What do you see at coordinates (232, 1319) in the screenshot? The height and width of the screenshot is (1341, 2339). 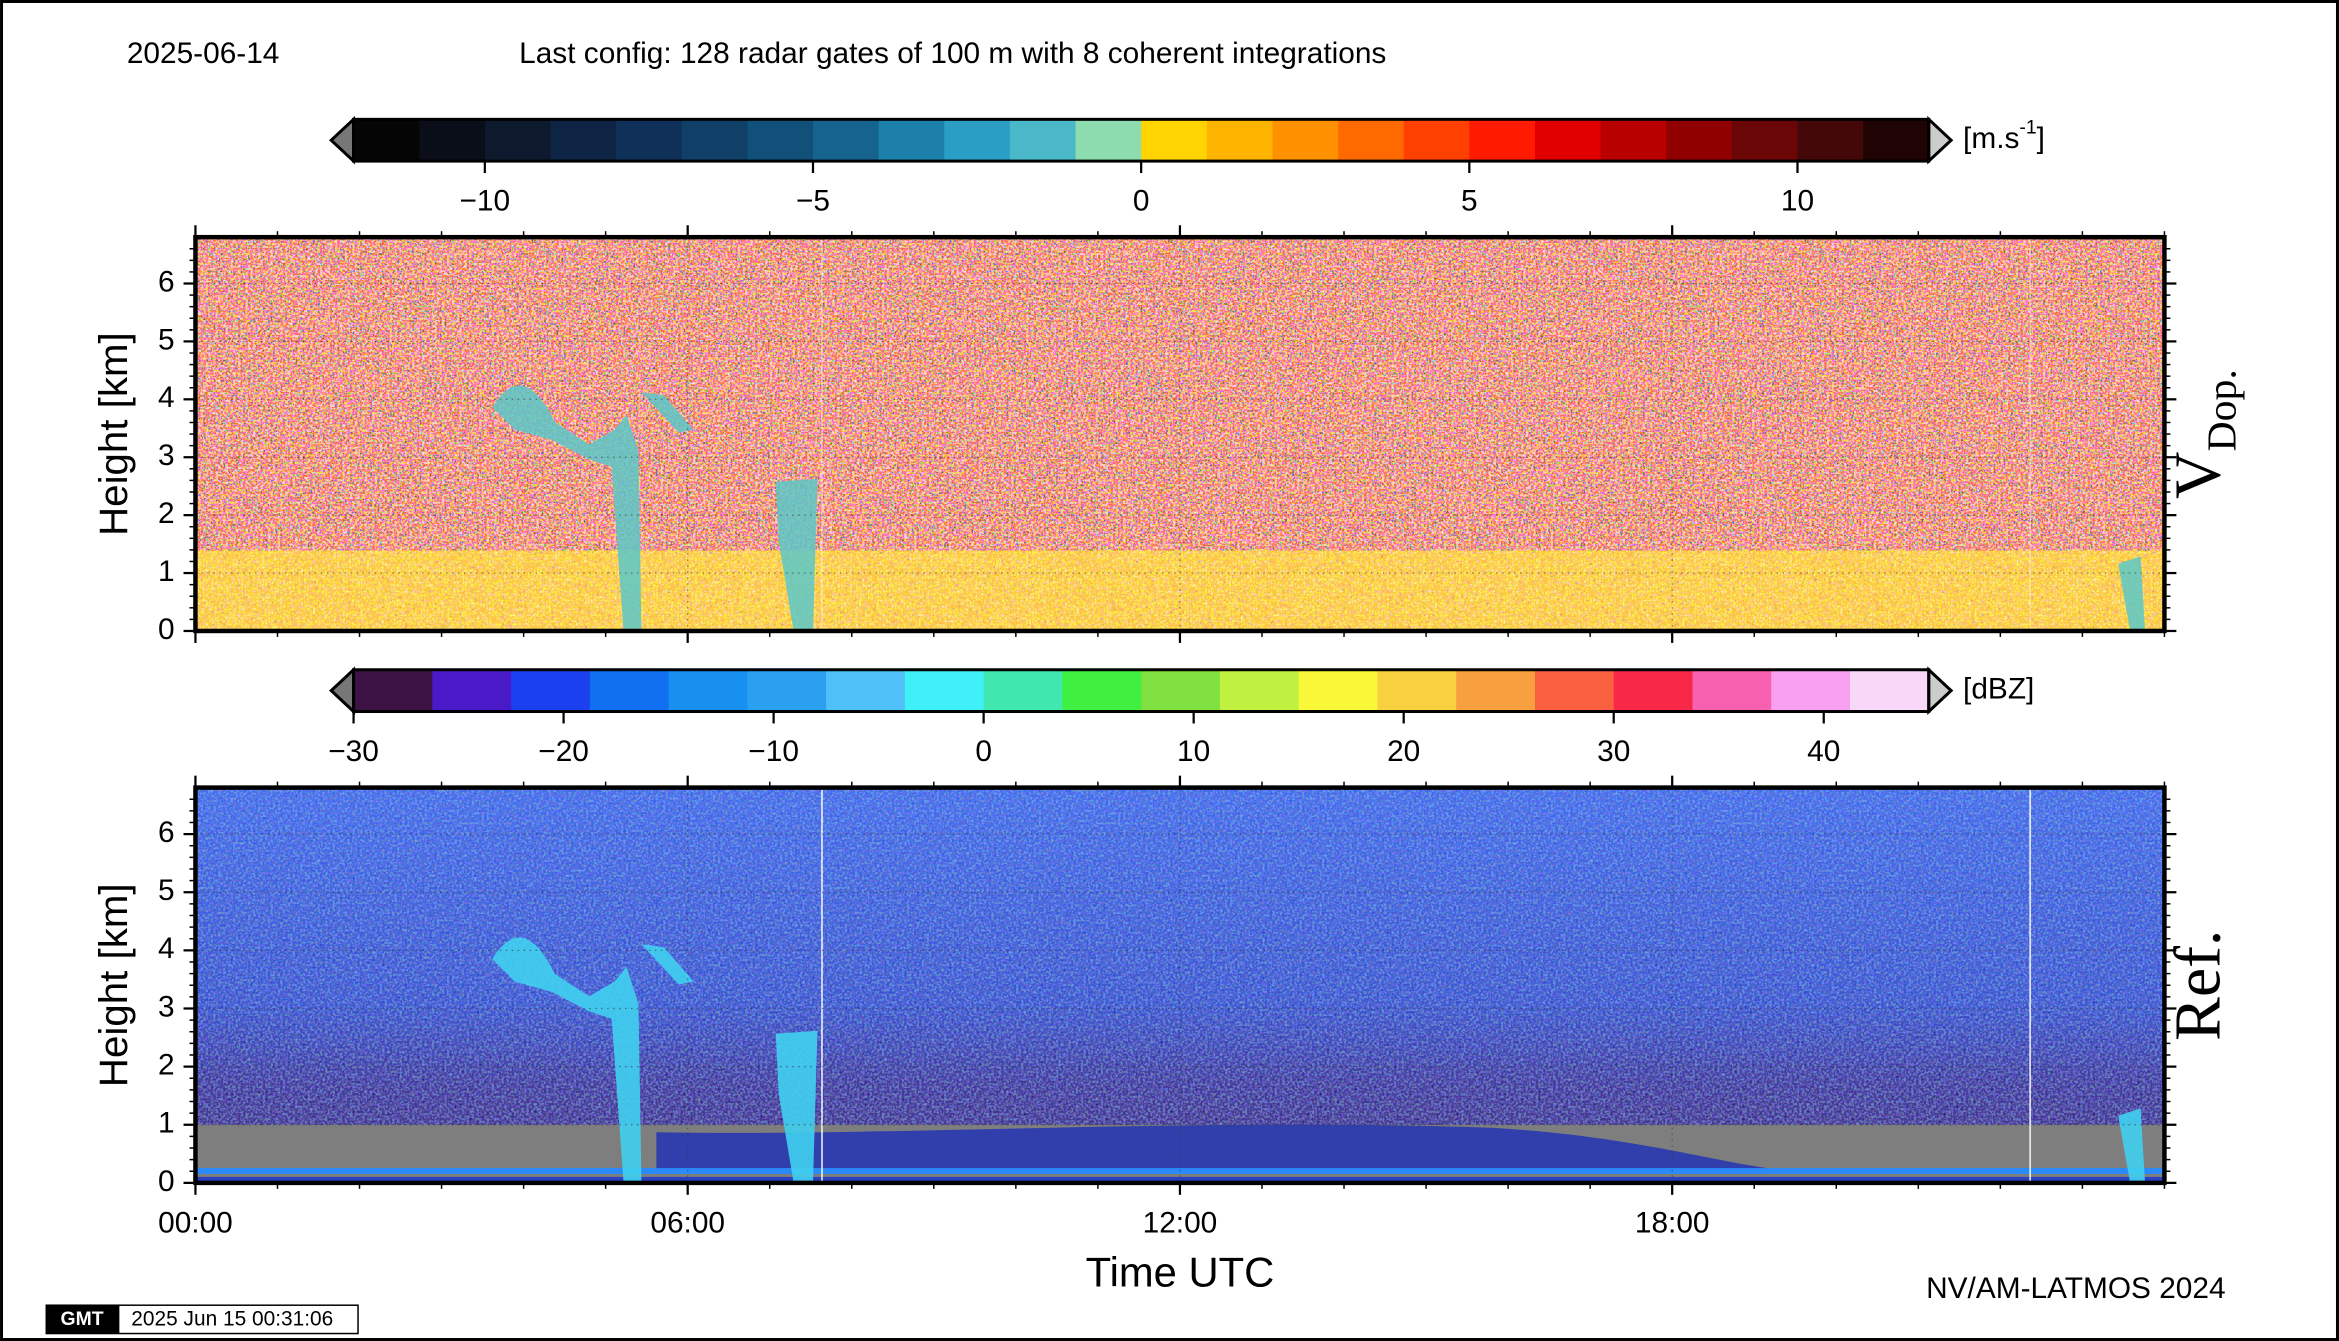 I see `timestamp: 2025 Jun 15 00:31:06` at bounding box center [232, 1319].